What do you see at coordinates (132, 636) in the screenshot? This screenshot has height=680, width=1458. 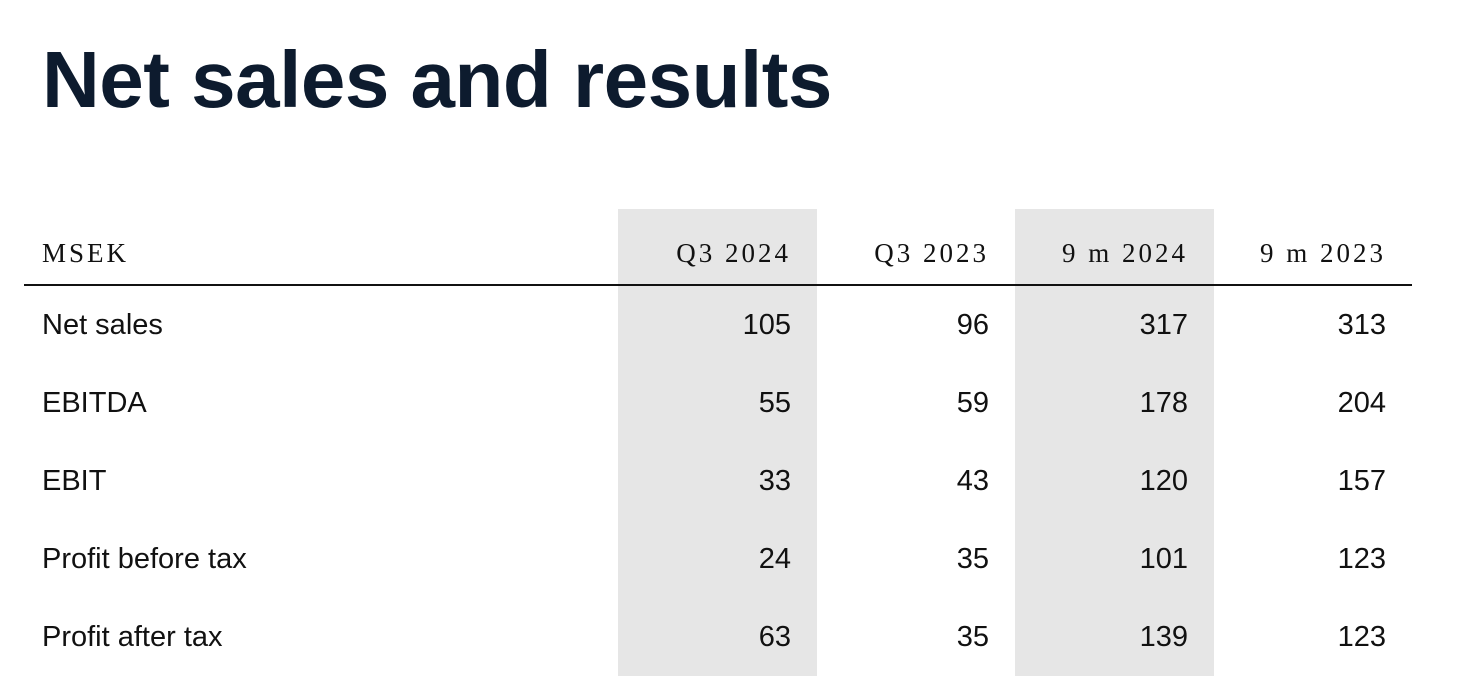 I see `row-label: Profit after tax` at bounding box center [132, 636].